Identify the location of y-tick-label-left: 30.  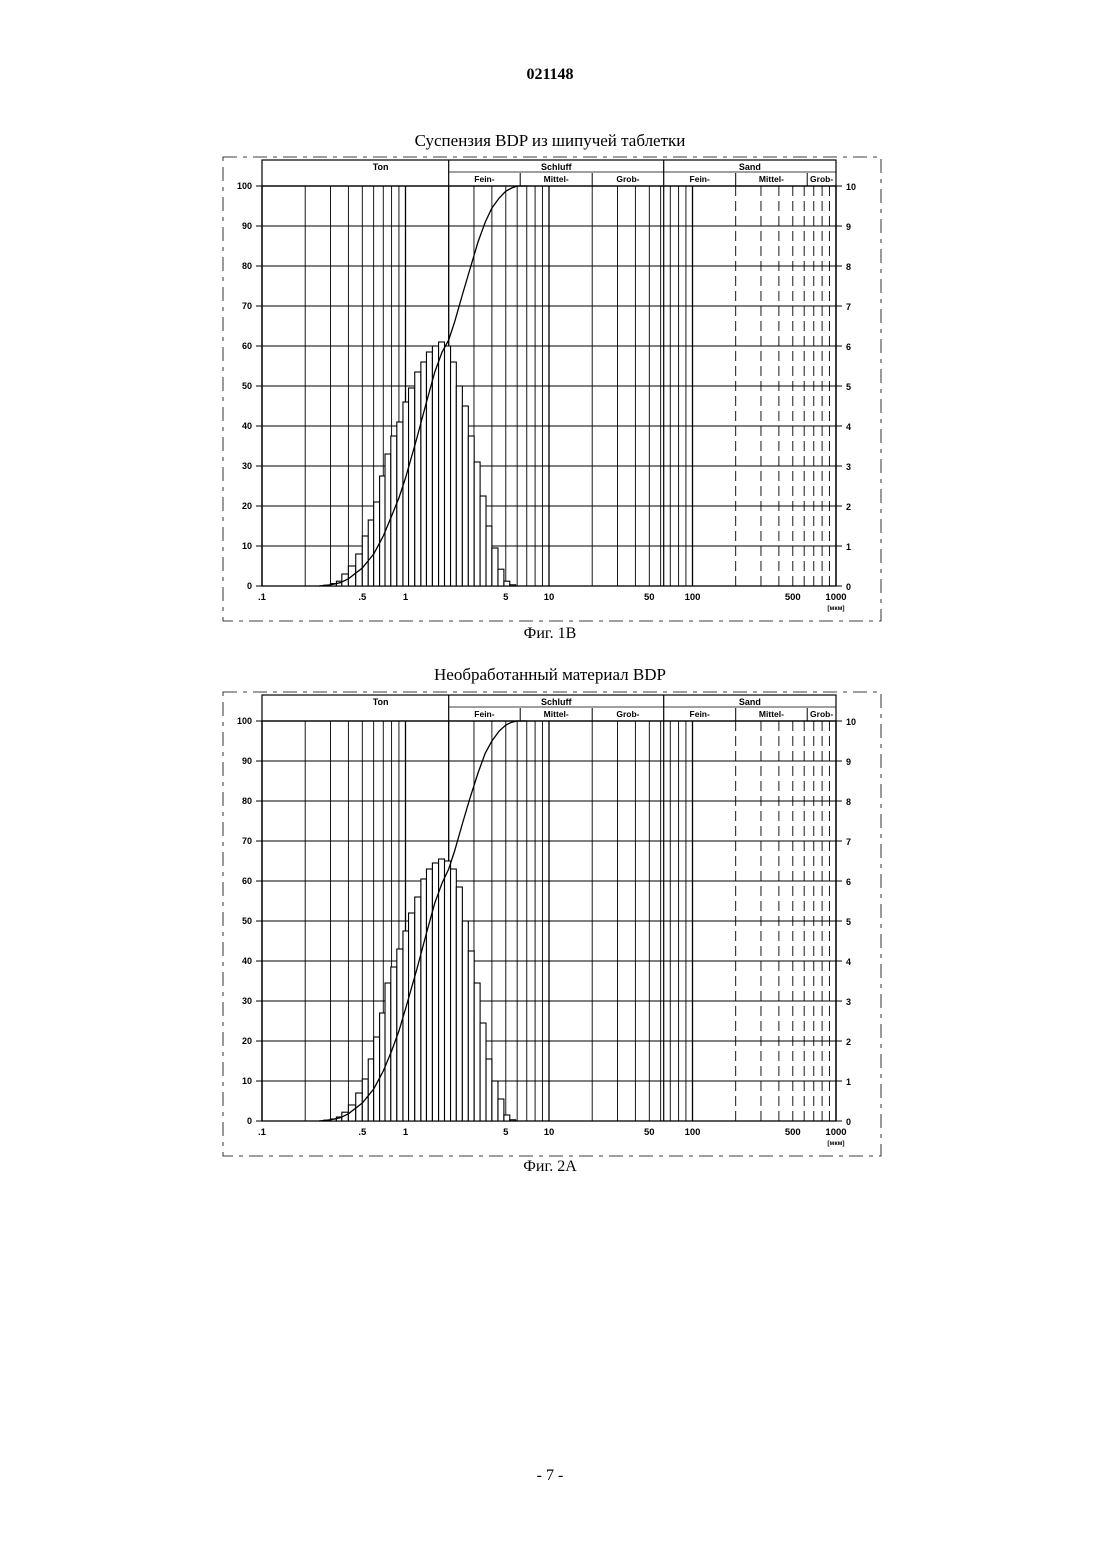
(247, 466).